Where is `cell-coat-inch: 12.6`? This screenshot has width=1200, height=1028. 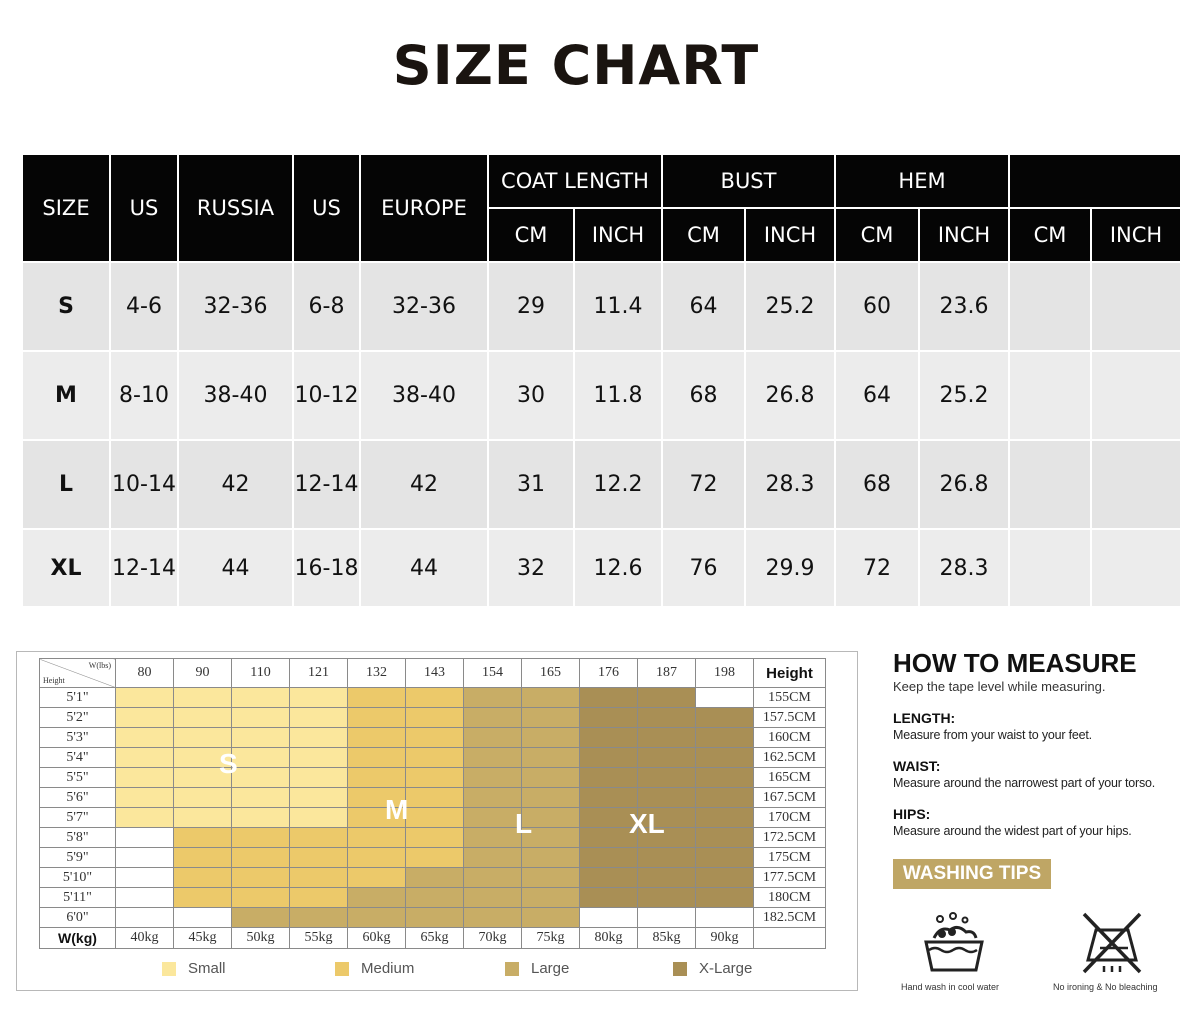 cell-coat-inch: 12.6 is located at coordinates (618, 568).